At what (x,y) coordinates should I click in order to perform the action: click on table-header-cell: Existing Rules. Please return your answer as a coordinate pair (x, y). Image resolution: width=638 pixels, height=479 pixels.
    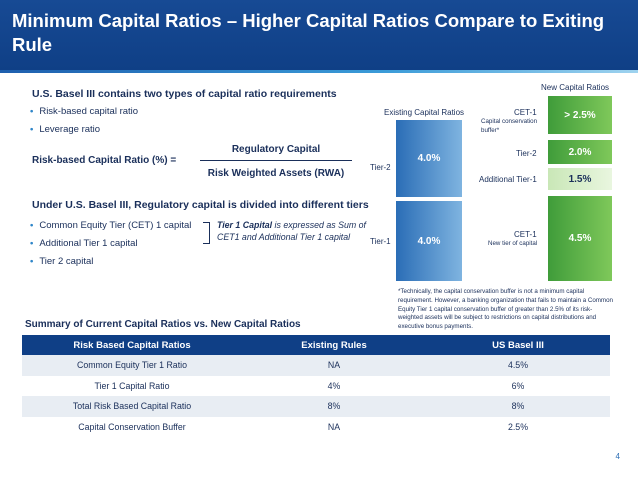
    Looking at the image, I should click on (334, 345).